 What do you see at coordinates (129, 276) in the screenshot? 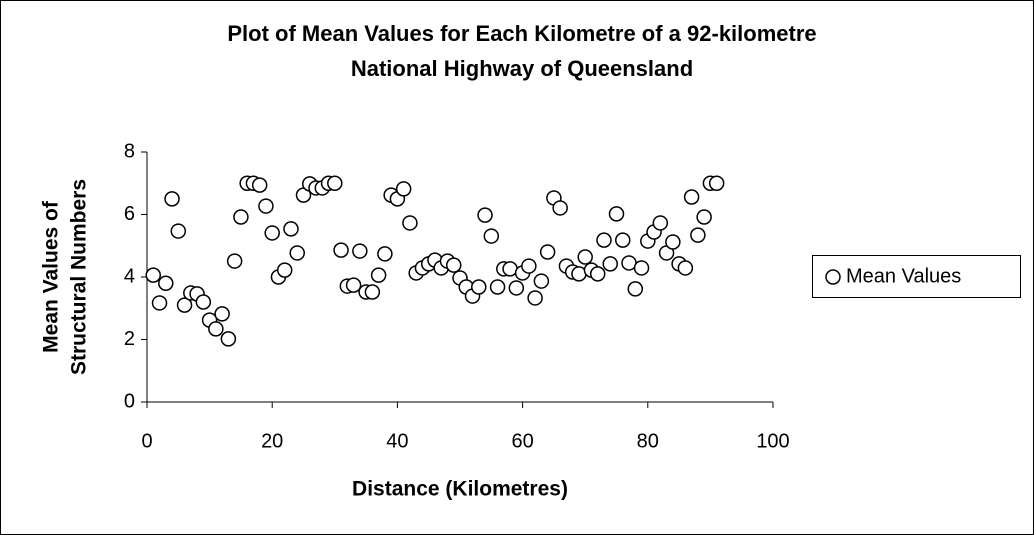
I see `y-tick-label: 4` at bounding box center [129, 276].